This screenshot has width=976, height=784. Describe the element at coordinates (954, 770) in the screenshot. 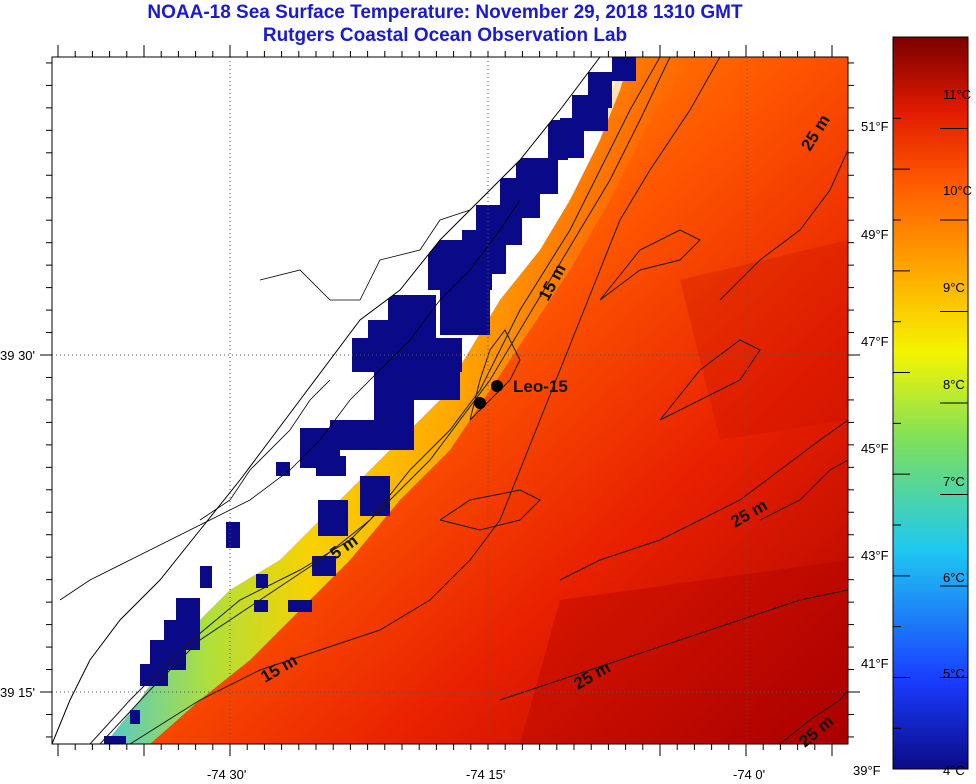

I see `colorbar-c-label: 4°C` at that location.